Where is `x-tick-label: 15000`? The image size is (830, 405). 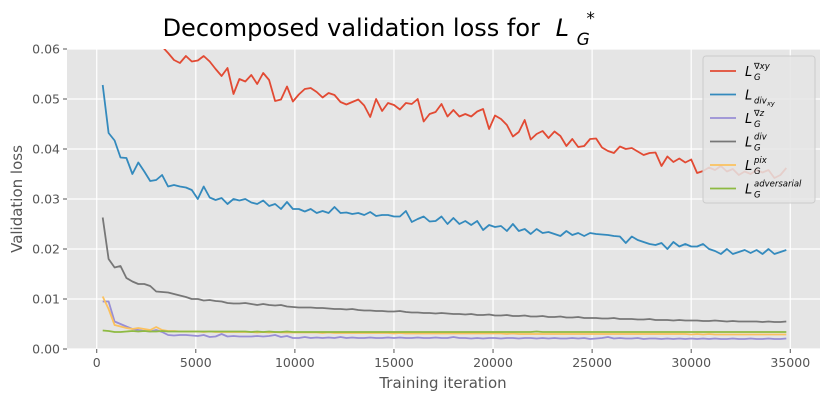
x-tick-label: 15000 is located at coordinates (394, 362).